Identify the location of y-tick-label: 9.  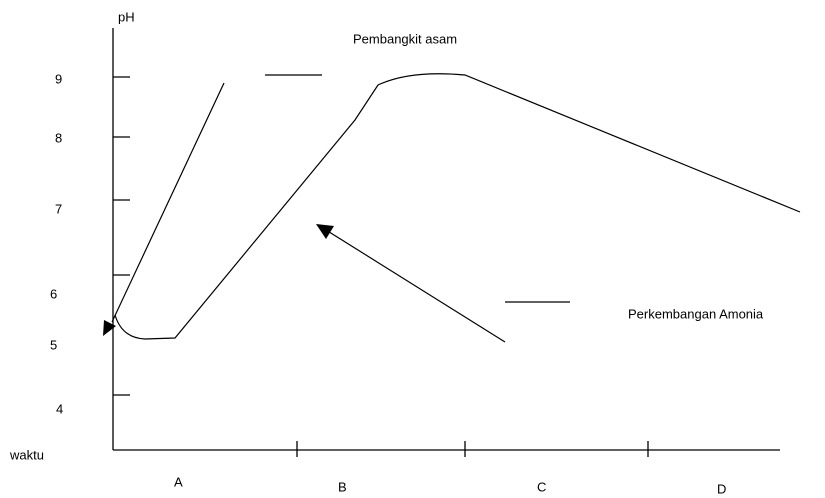
(58, 78).